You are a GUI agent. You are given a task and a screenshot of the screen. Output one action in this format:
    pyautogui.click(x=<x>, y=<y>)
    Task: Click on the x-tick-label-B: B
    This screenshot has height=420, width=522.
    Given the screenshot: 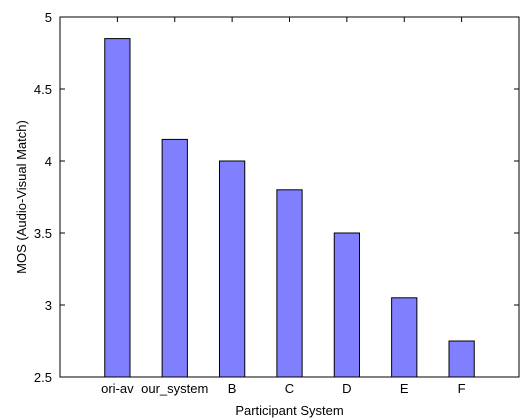 What is the action you would take?
    pyautogui.click(x=232, y=388)
    